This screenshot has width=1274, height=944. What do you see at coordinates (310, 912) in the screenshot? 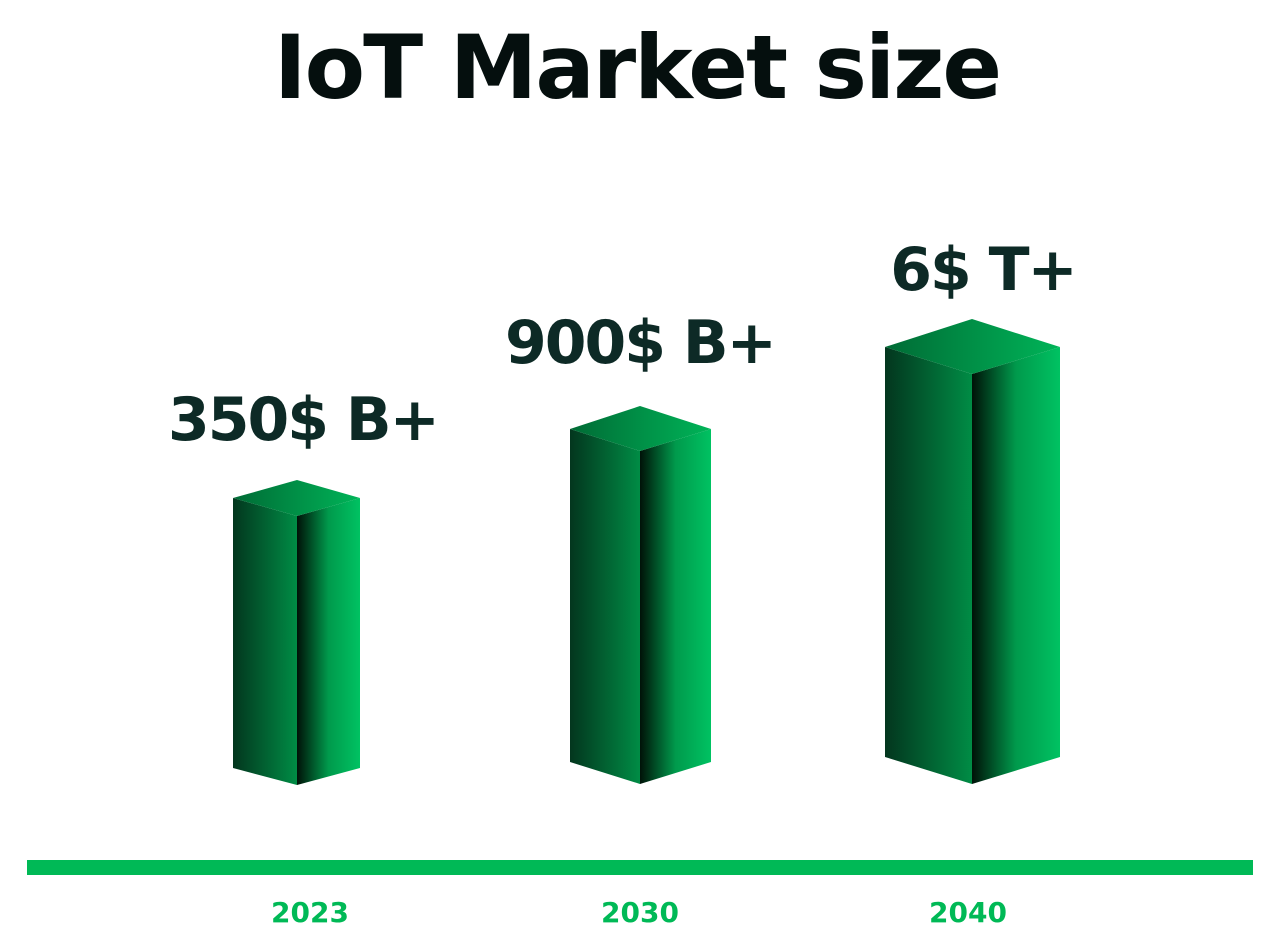
I see `year-label: 2023` at bounding box center [310, 912].